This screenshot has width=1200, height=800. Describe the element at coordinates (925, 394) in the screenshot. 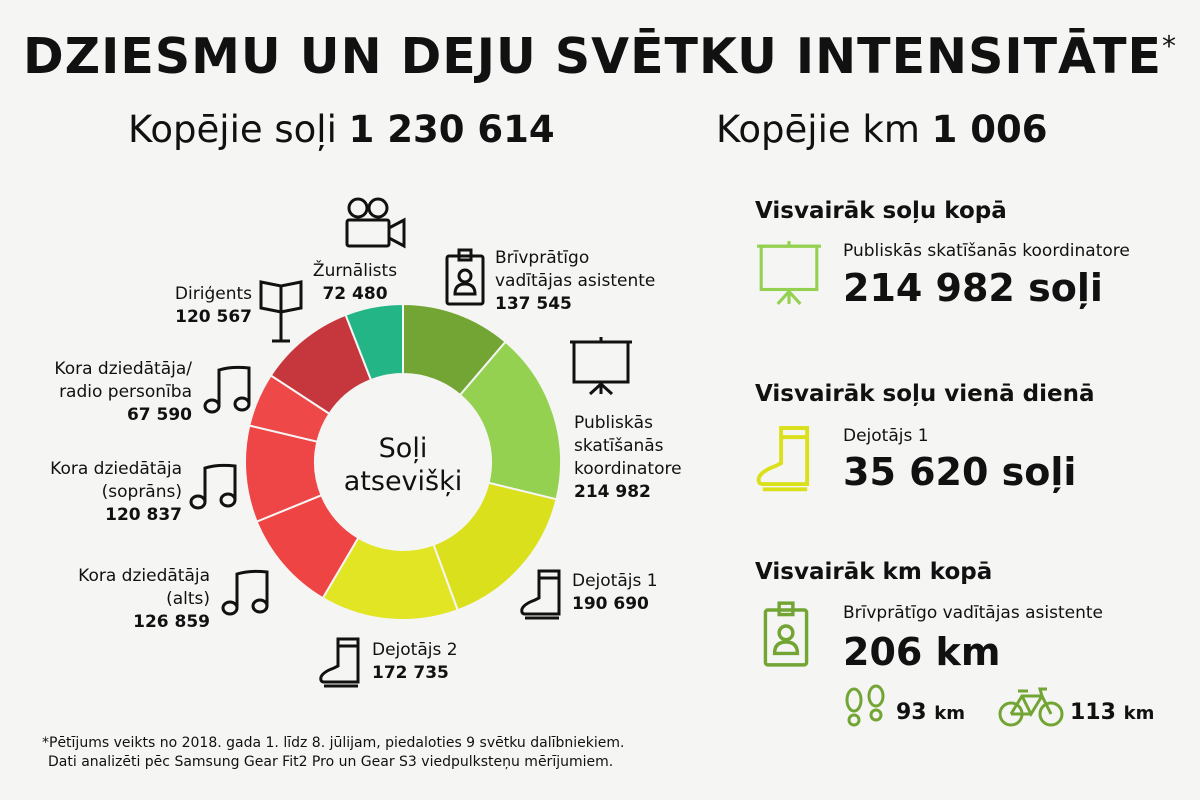

I see `highlight-most-steps-day-heading: Visvairāk soļu vienā dienā` at that location.